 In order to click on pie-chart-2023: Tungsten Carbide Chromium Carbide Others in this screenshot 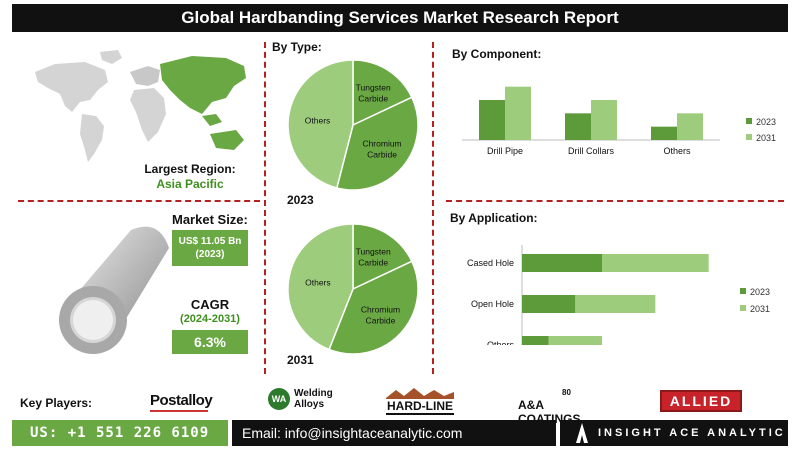, I will do `click(353, 125)`.